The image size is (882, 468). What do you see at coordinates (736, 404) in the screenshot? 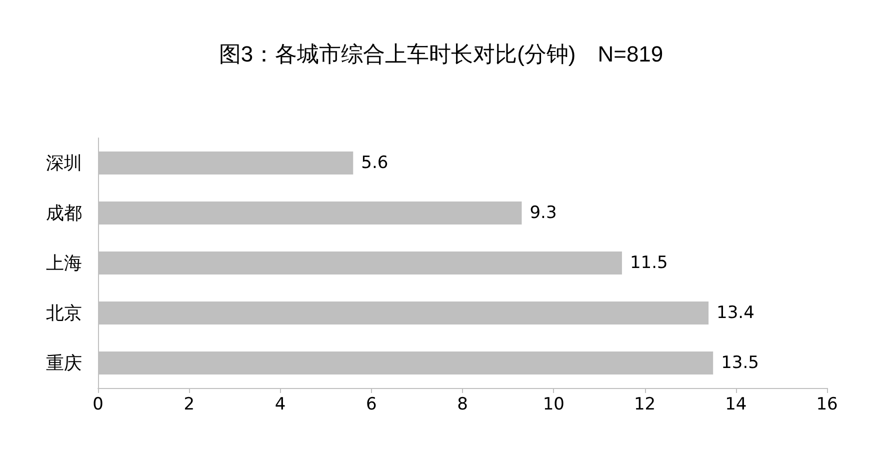
I see `x-tick-label: 14` at bounding box center [736, 404].